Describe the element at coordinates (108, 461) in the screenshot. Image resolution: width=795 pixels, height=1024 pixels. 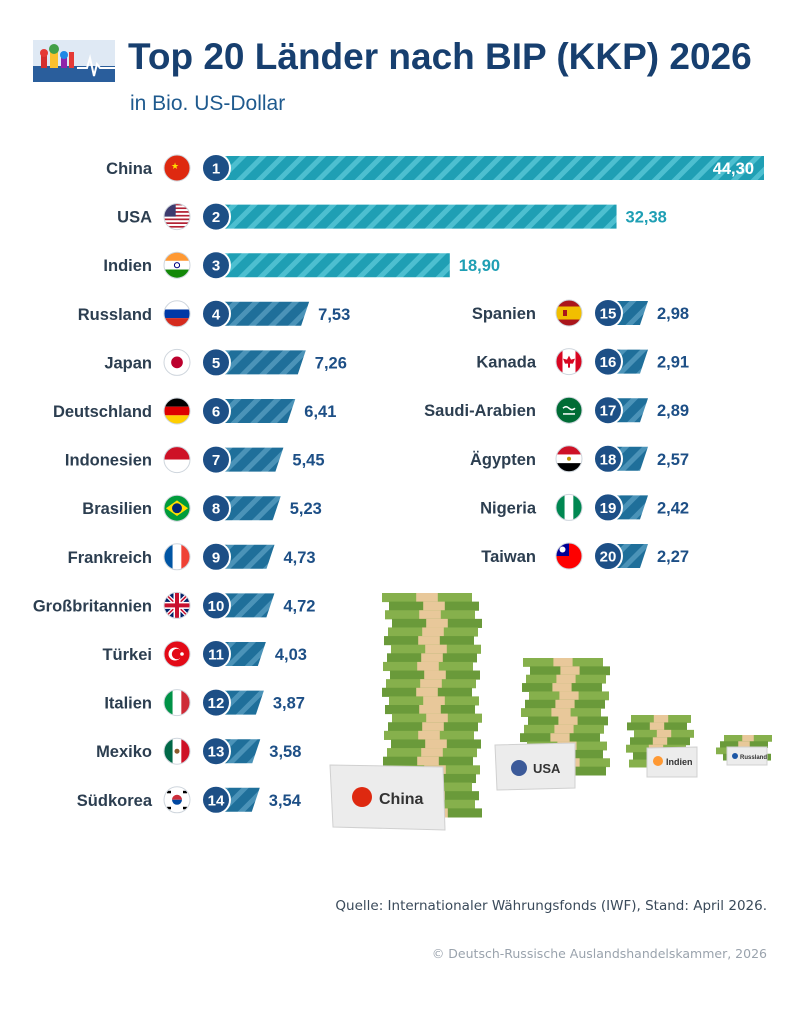
I see `country-label: Indonesien` at that location.